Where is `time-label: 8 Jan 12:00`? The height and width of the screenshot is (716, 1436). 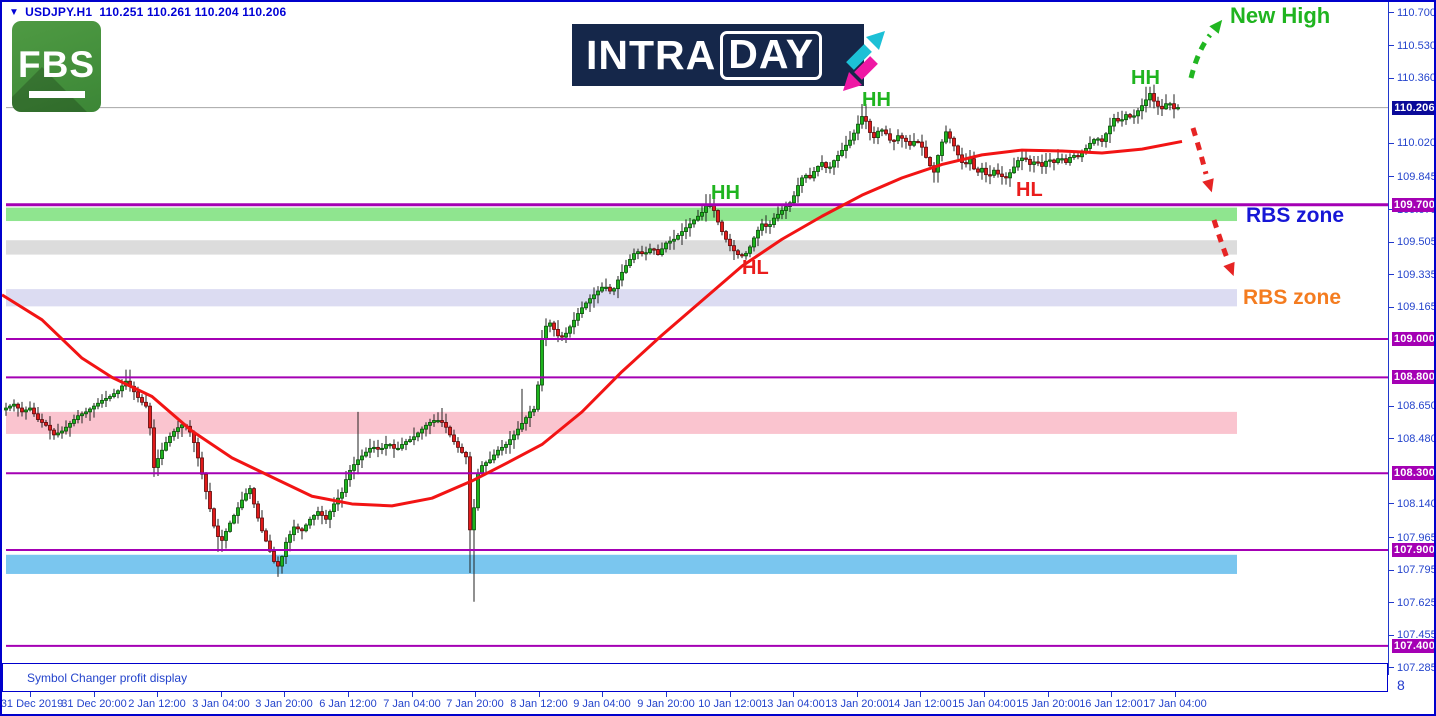
time-label: 8 Jan 12:00 is located at coordinates (539, 704).